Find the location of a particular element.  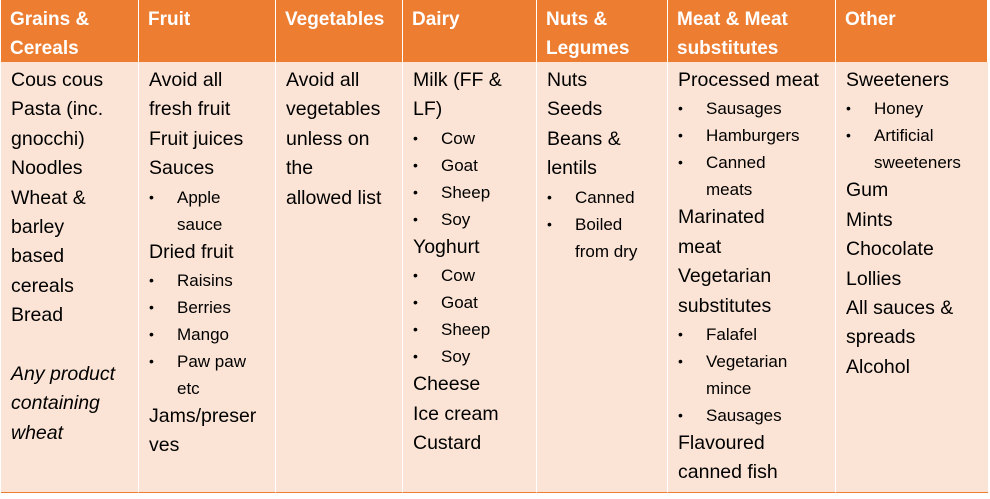

item-text: Cheese is located at coordinates (447, 384).